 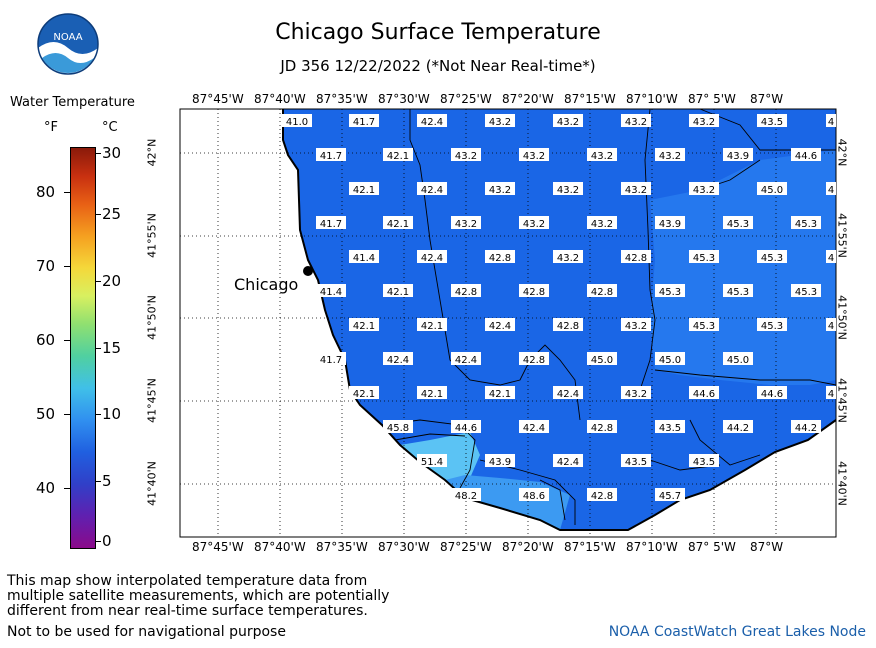 I want to click on noaa-logo-icon: NOAA, so click(x=68, y=44).